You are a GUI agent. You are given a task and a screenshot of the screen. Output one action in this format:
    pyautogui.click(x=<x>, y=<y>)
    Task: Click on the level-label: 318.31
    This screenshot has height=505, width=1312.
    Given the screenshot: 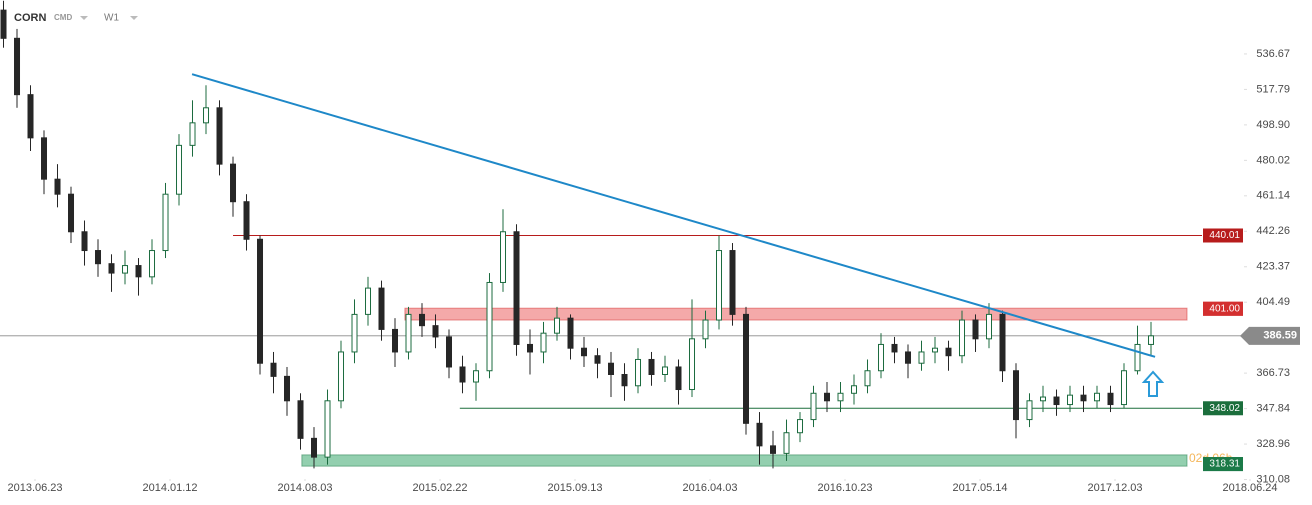 What is the action you would take?
    pyautogui.click(x=1224, y=464)
    